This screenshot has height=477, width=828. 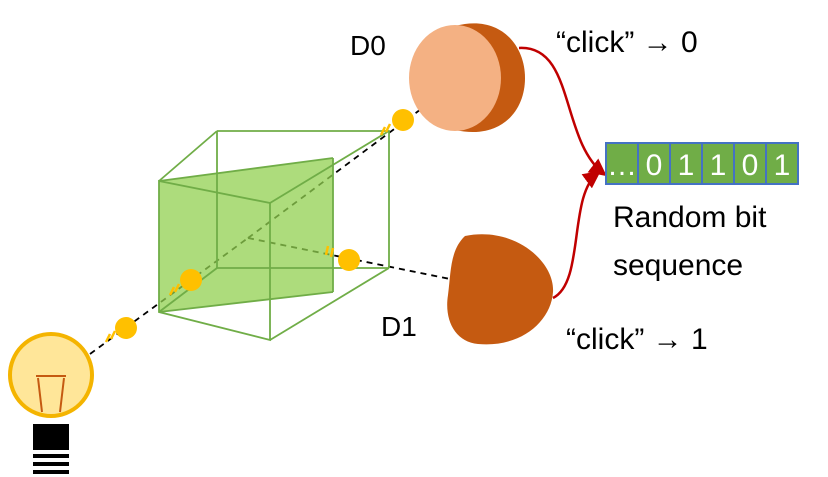 I want to click on signal-arrows, so click(x=562, y=173).